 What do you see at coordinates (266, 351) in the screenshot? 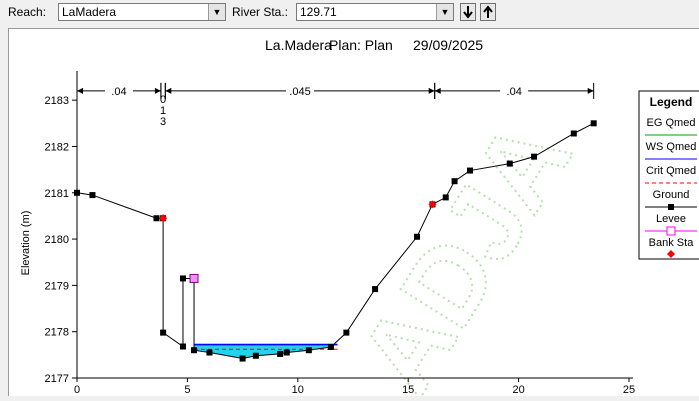
I see `water-area` at bounding box center [266, 351].